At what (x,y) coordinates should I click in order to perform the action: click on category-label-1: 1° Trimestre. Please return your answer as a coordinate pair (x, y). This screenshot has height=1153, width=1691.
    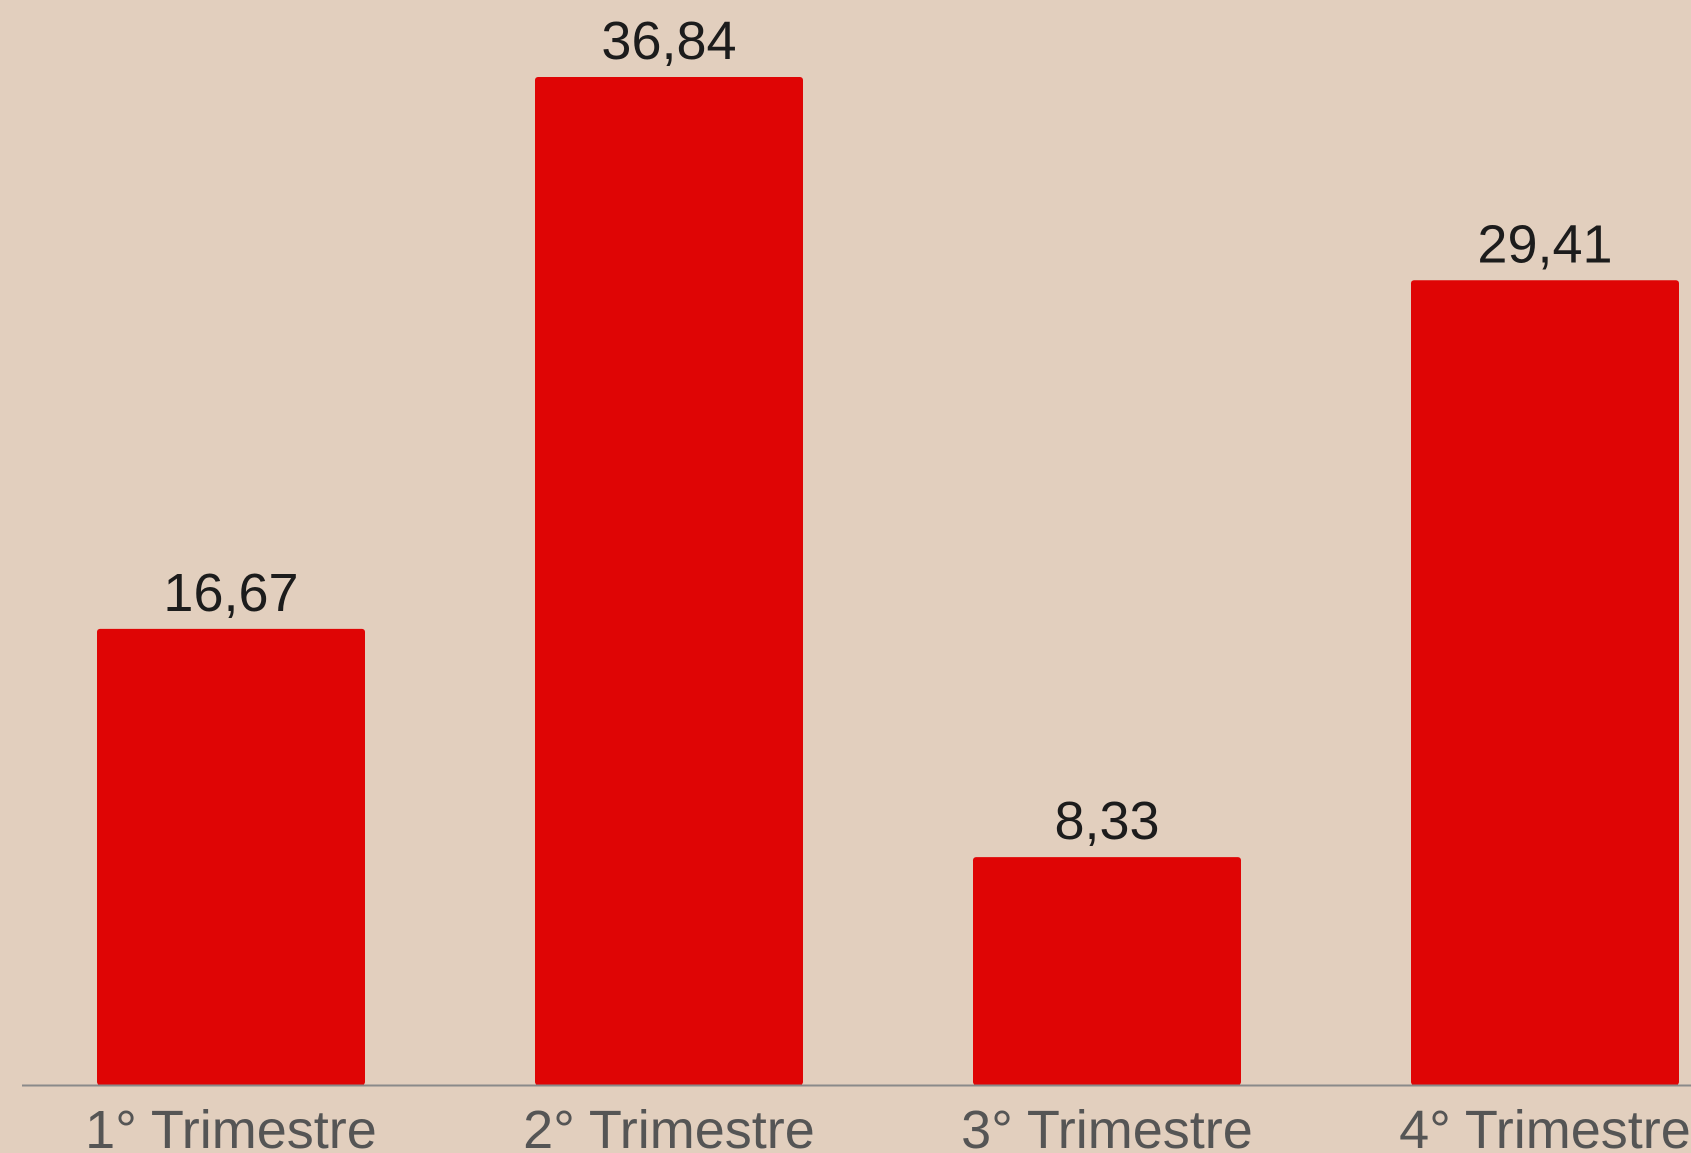
    Looking at the image, I should click on (231, 1126).